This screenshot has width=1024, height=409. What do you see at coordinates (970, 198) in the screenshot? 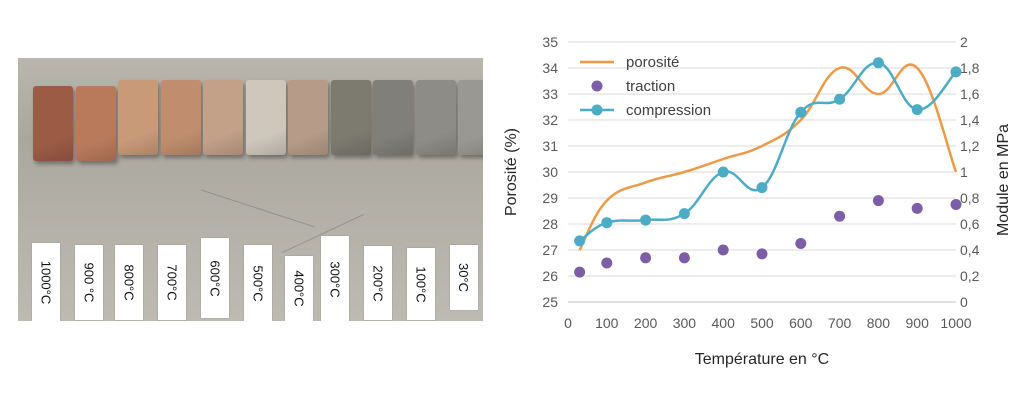
I see `y2-tick-label: 0,8` at bounding box center [970, 198].